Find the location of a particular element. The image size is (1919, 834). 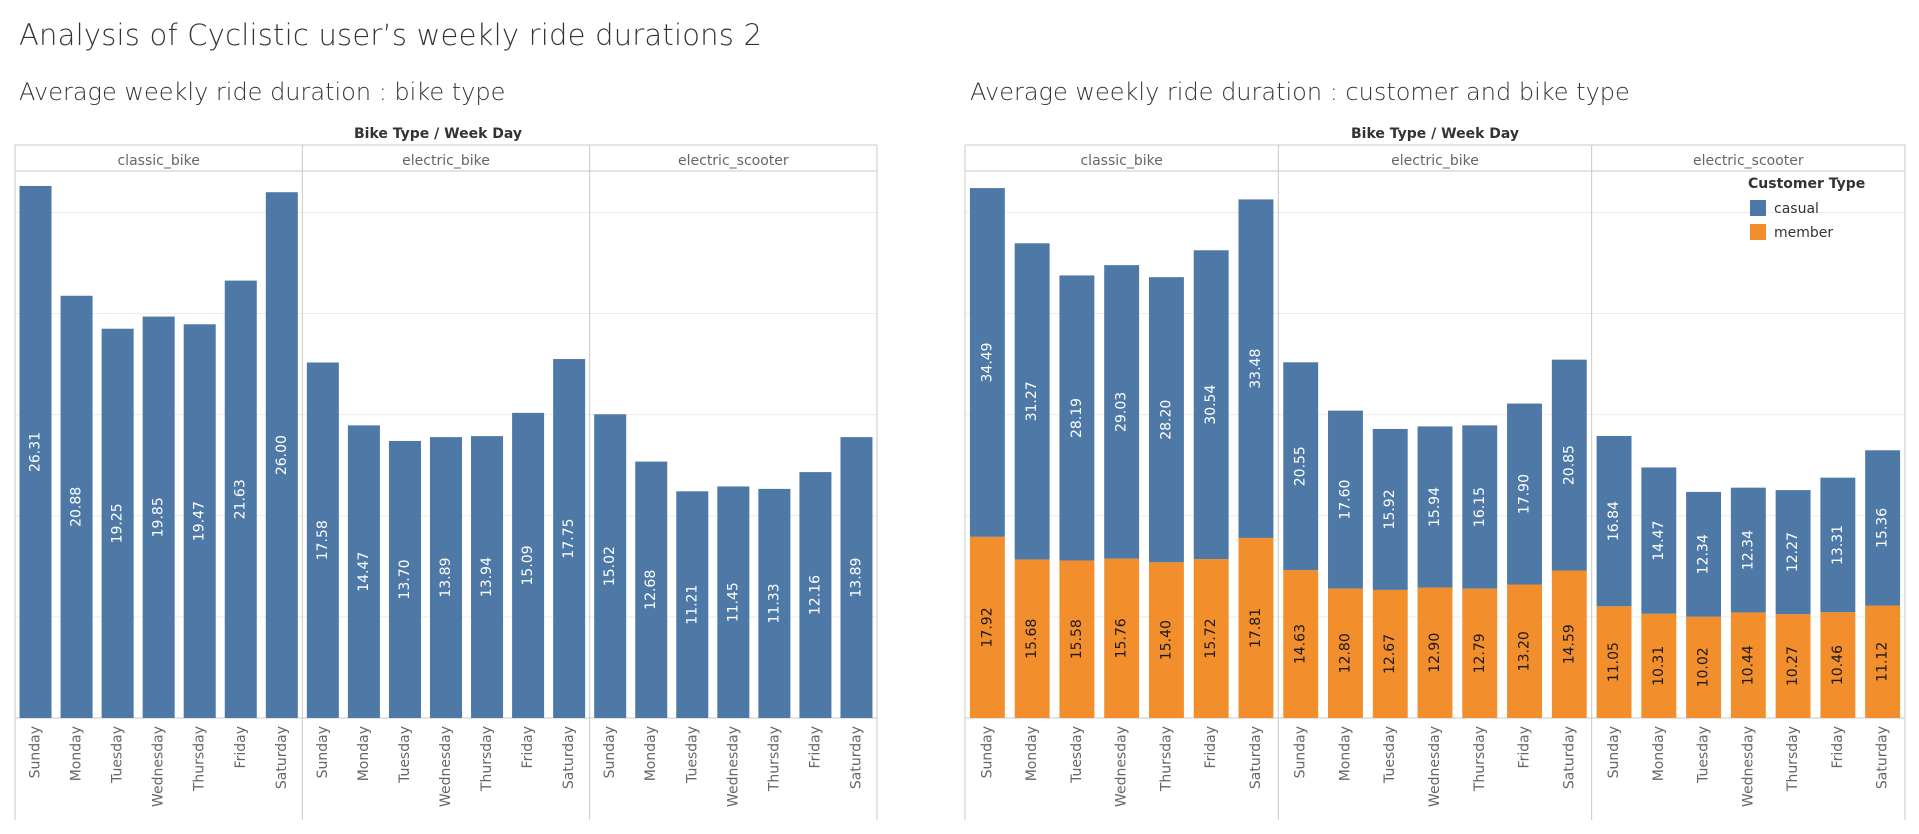

value-label-casual-bar-electric-bike-sunday: 20.55 is located at coordinates (1301, 466).